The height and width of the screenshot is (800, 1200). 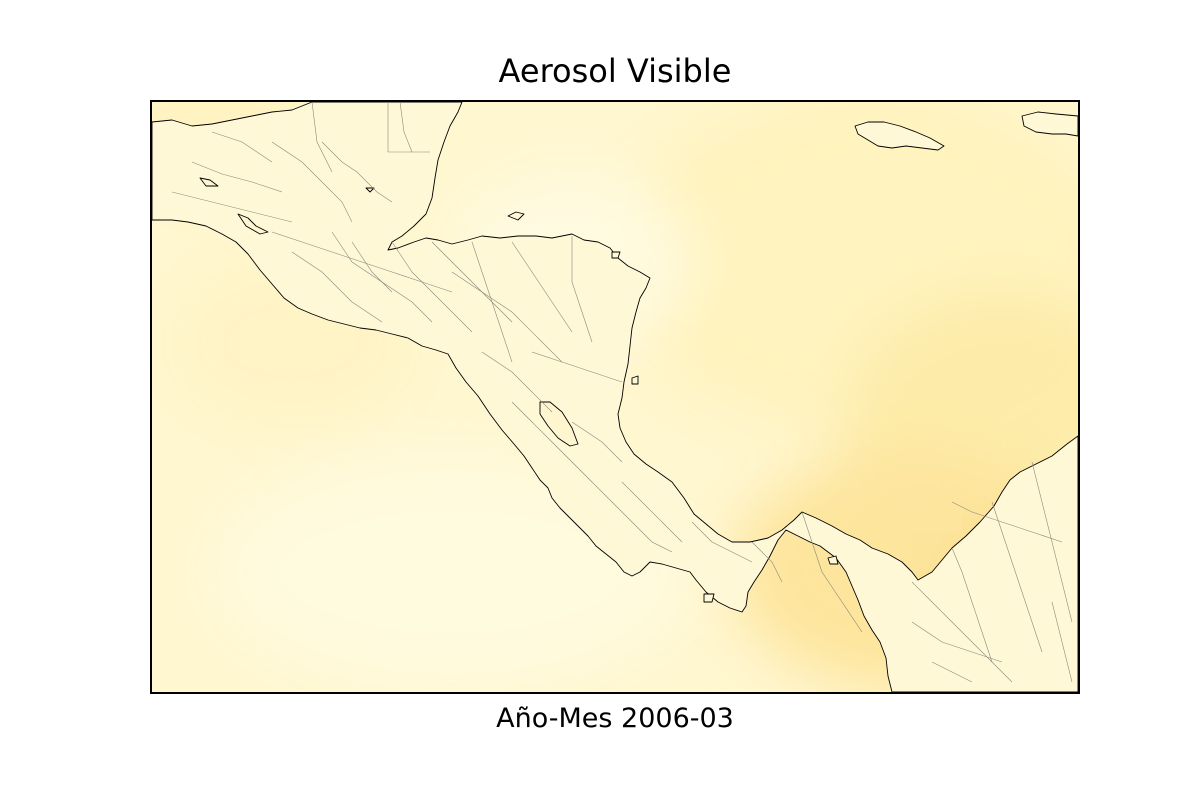 What do you see at coordinates (559, 424) in the screenshot?
I see `nicaragua-lake` at bounding box center [559, 424].